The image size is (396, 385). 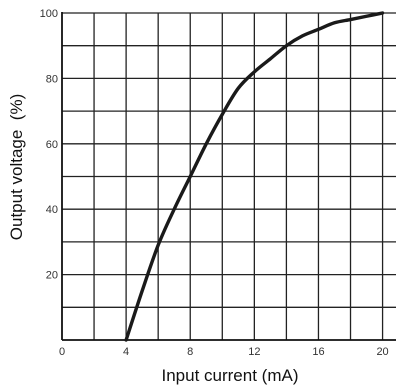 I want to click on x-tick-label: 4, so click(x=126, y=352).